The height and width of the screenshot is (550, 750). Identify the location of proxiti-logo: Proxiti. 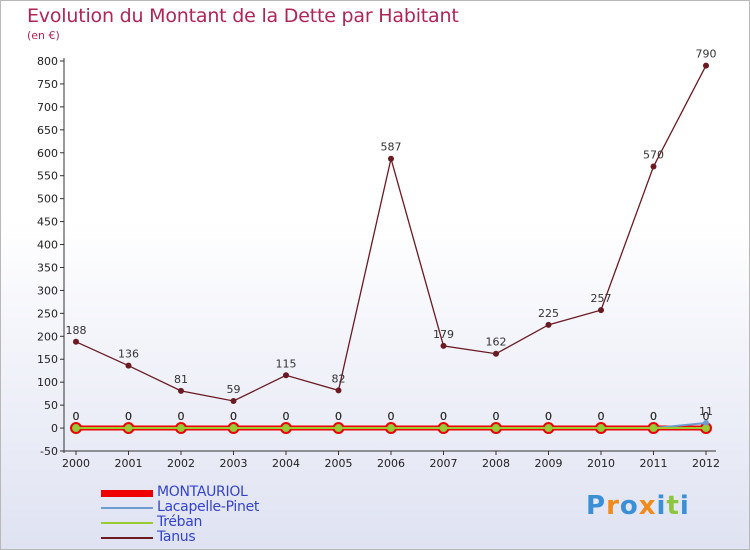
(638, 506).